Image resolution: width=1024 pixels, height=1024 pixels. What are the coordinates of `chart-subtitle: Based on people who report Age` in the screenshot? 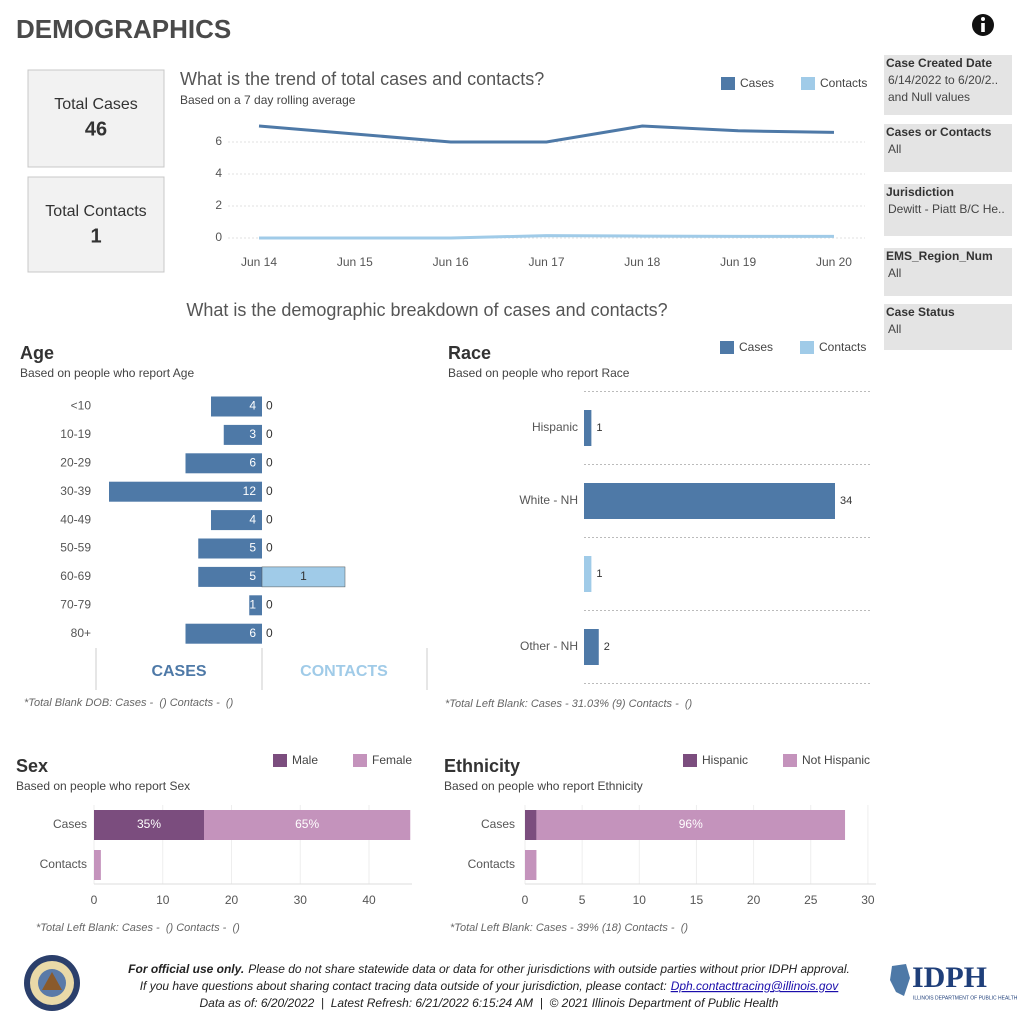 It's located at (107, 373).